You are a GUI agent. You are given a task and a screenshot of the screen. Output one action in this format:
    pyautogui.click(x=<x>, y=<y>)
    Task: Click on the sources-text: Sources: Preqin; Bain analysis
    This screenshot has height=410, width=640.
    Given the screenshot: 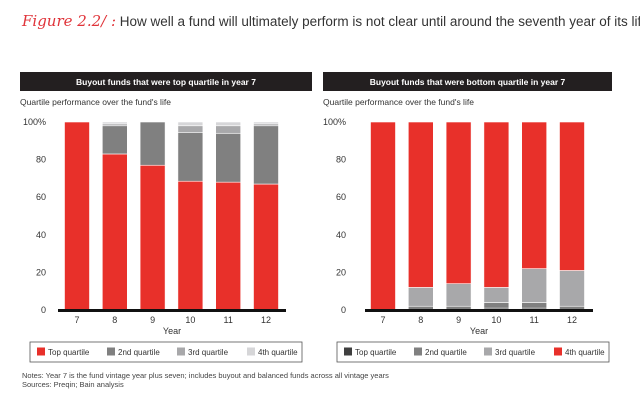 What is the action you would take?
    pyautogui.click(x=73, y=384)
    